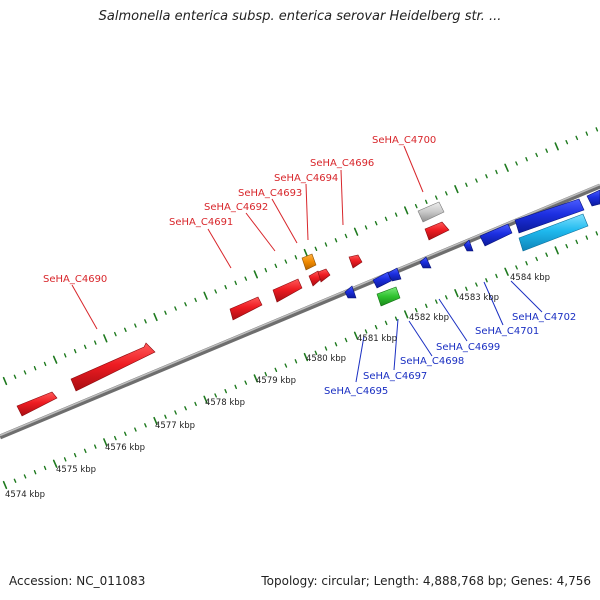 The image size is (600, 600). I want to click on leader-line-c4691, so click(219, 248).